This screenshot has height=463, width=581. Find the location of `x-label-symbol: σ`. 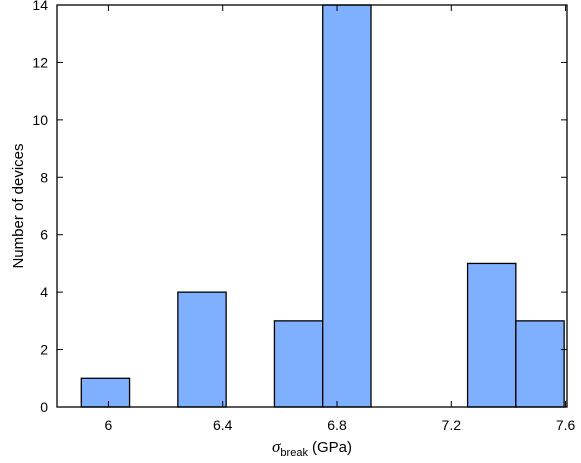

x-label-symbol: σ is located at coordinates (276, 446).